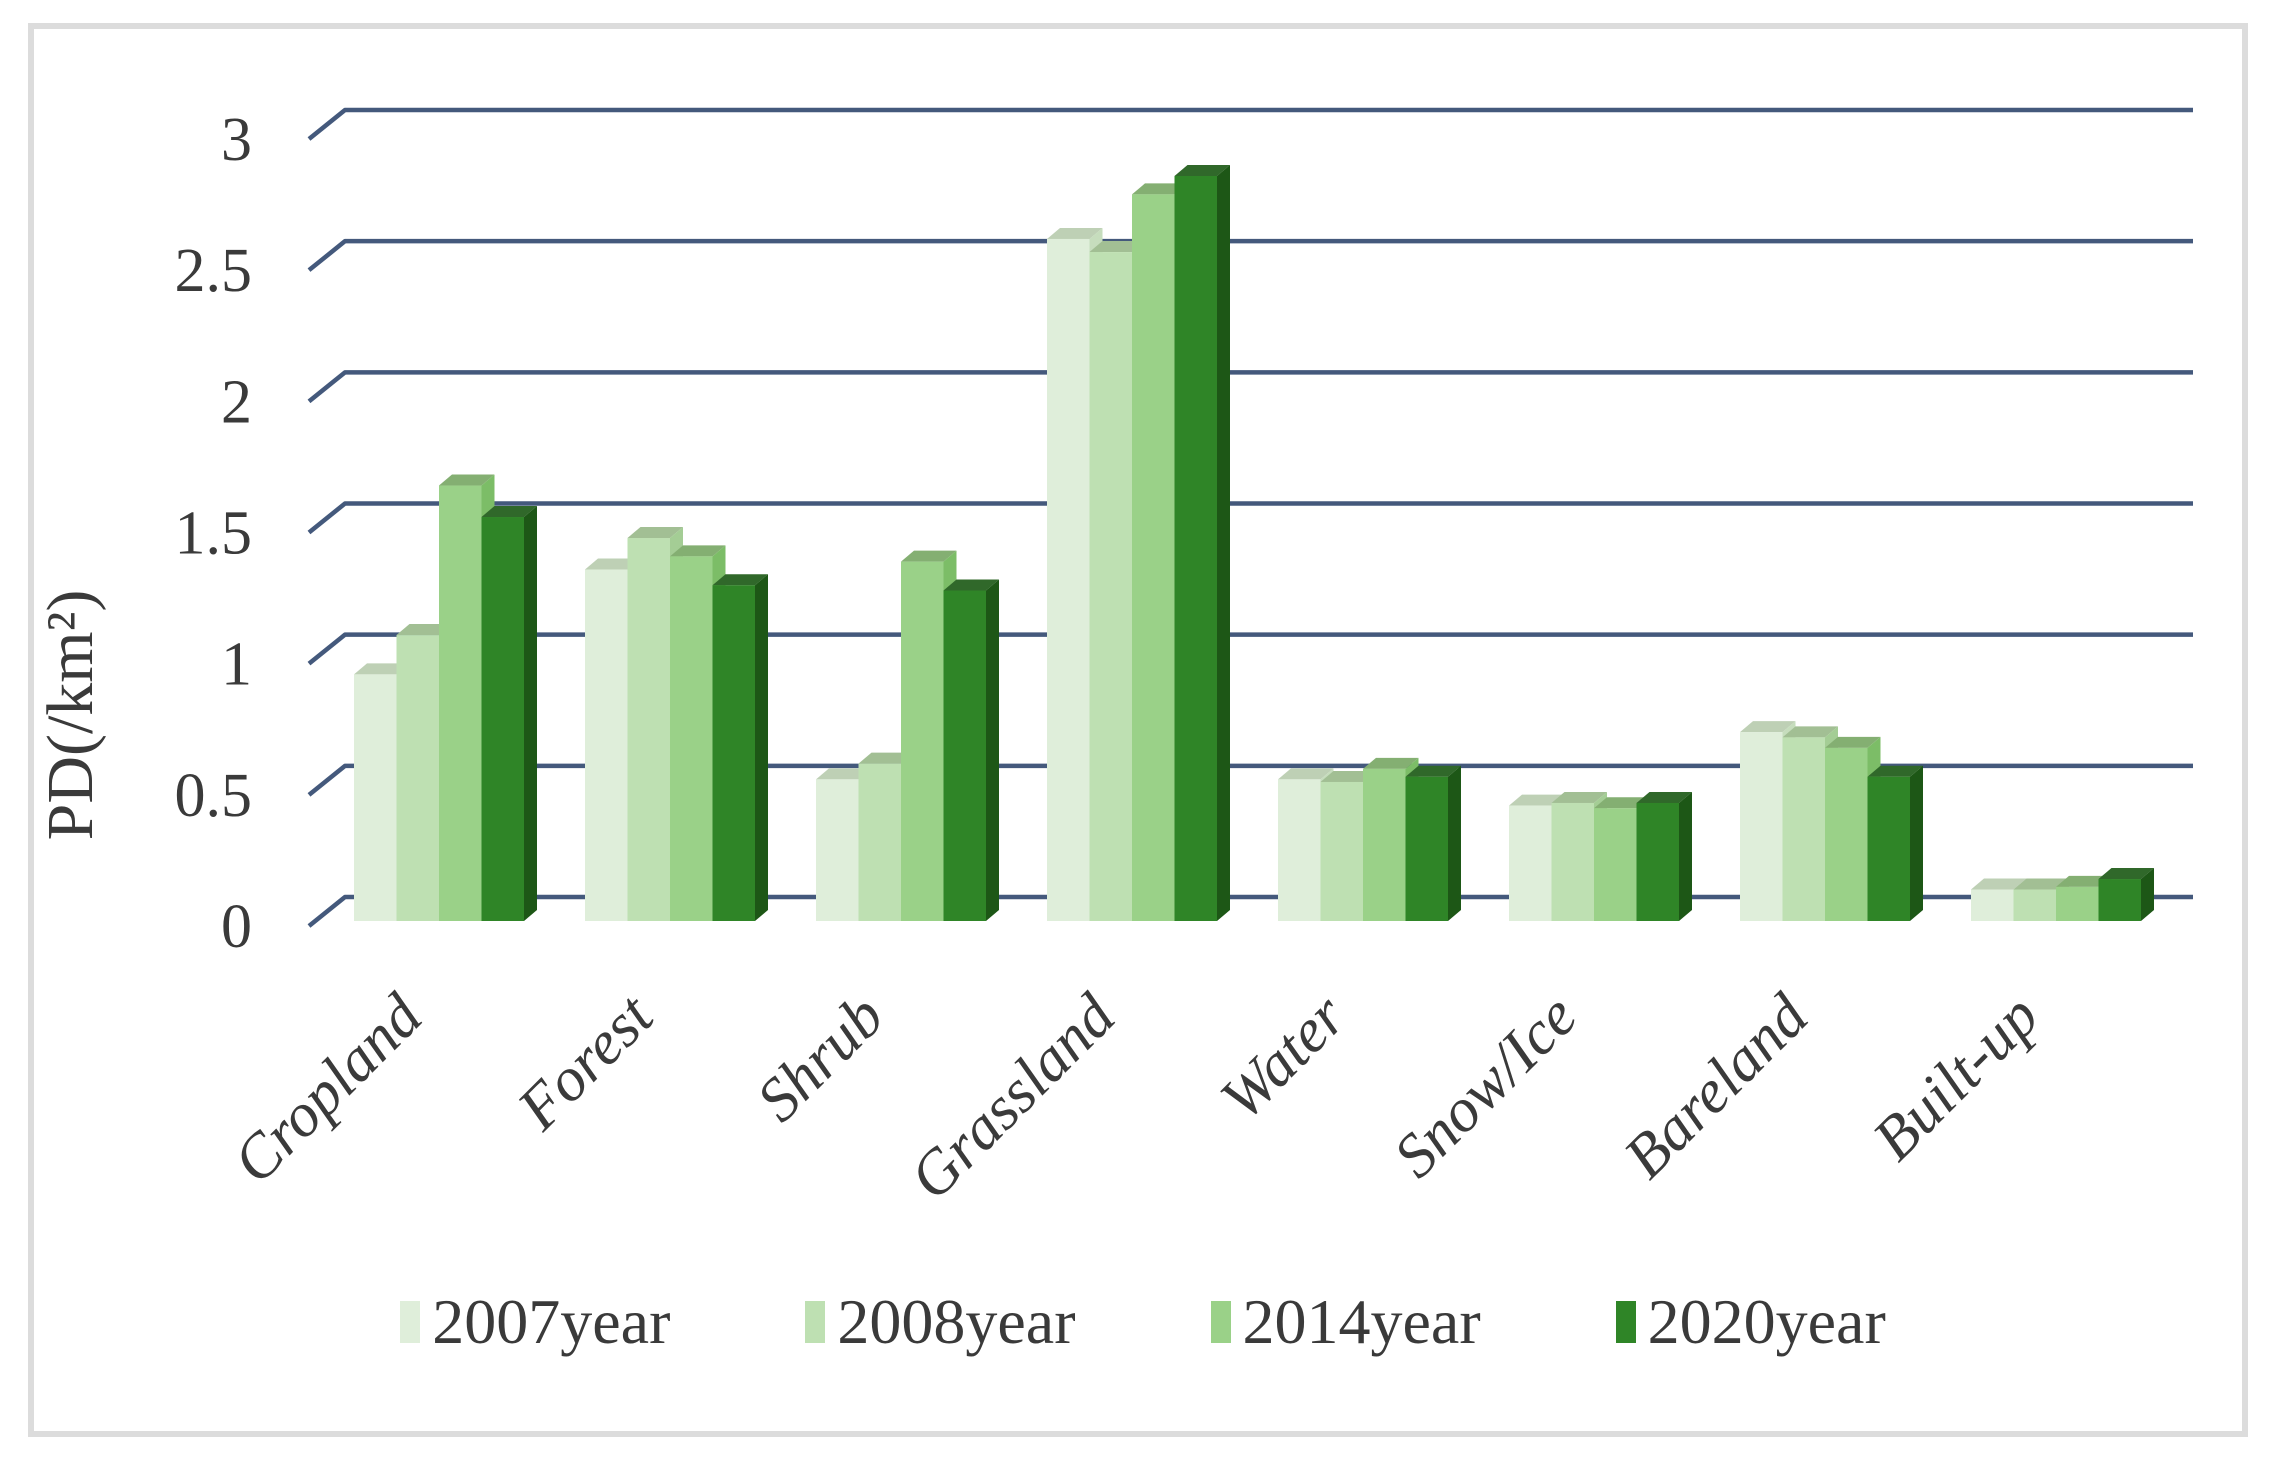  I want to click on bar-water-2020year, so click(1433, 843).